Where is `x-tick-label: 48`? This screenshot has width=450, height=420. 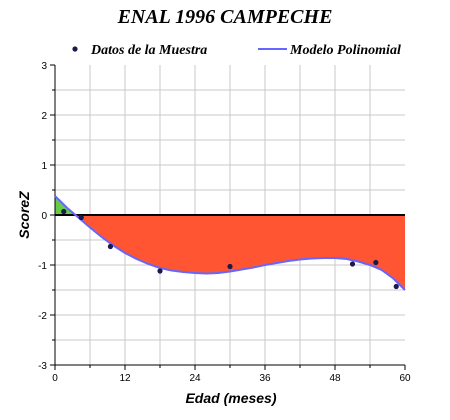 x-tick-label: 48 is located at coordinates (335, 378).